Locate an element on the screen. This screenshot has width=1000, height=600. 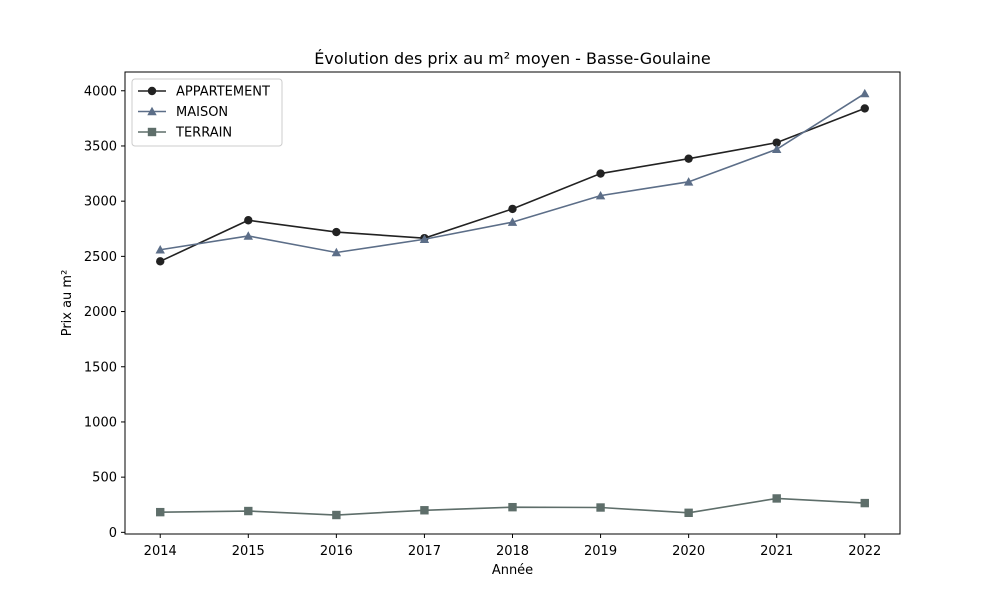
legend-box is located at coordinates (207, 112).